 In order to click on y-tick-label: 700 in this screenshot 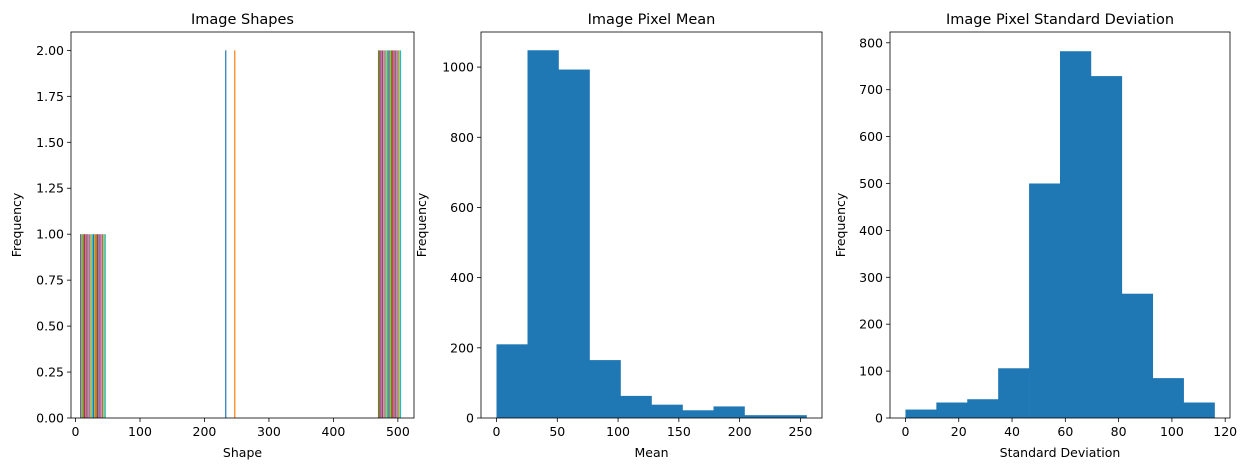, I will do `click(871, 89)`.